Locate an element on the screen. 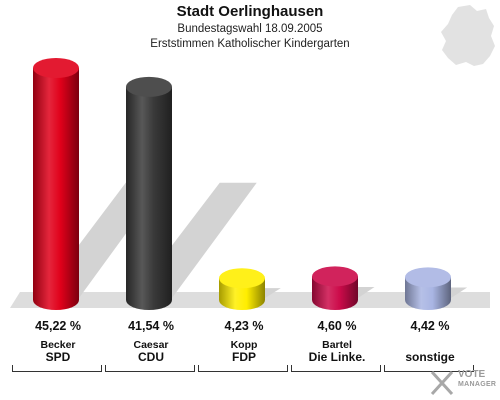  party-label: sonstige is located at coordinates (430, 357).